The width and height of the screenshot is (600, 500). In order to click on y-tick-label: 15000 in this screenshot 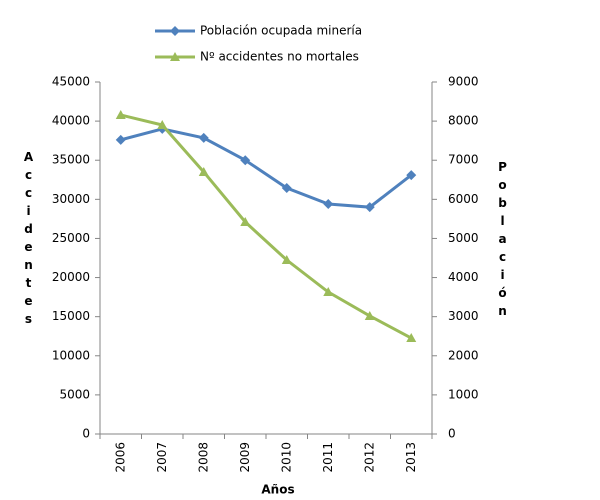, I will do `click(71, 316)`.